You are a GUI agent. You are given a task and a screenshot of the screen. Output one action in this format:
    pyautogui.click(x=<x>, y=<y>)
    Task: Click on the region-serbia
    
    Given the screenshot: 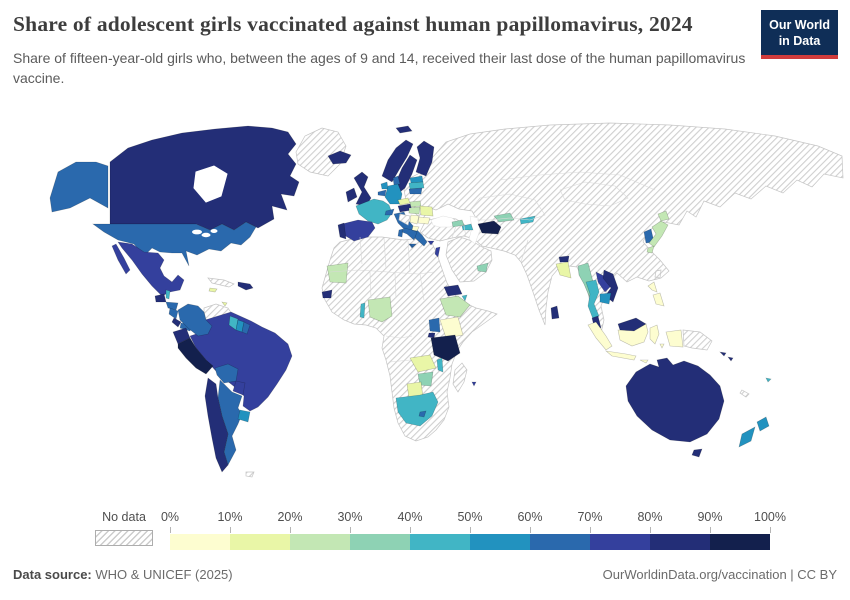 What is the action you would take?
    pyautogui.click(x=414, y=219)
    